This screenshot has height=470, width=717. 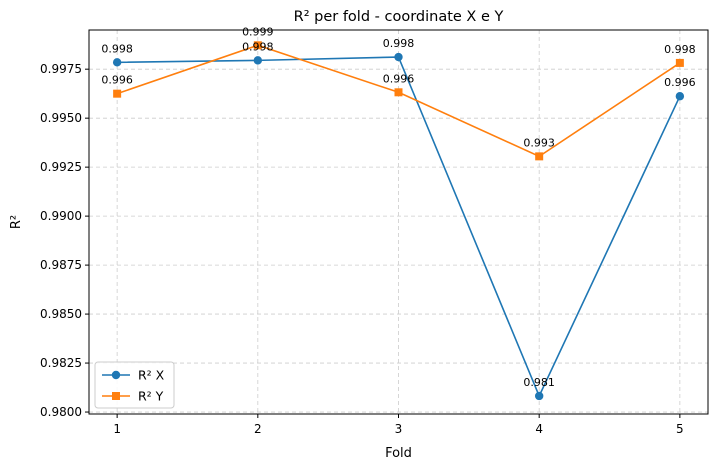 I want to click on y-tick-label: 0.9800, so click(x=61, y=412).